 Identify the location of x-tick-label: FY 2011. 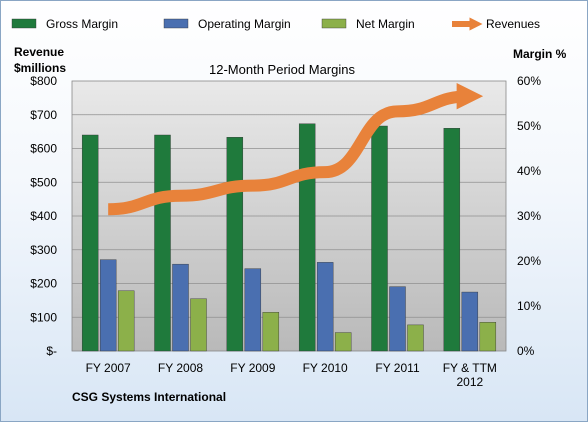
(397, 368).